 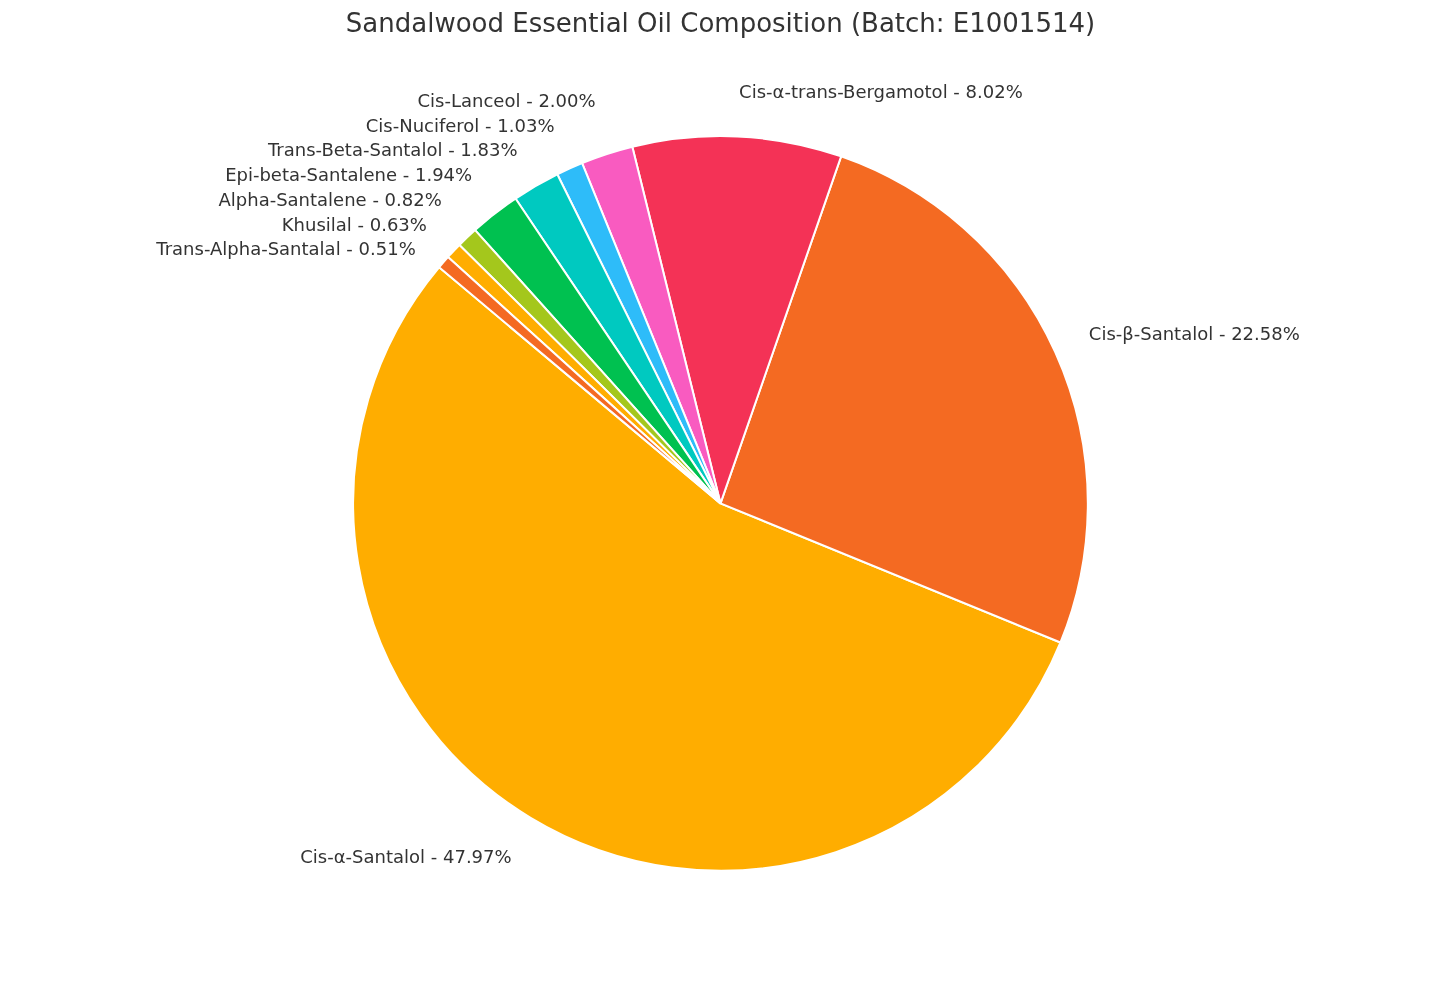 What do you see at coordinates (720, 22) in the screenshot?
I see `chart-title: Sandalwood Essential Oil Composition (Batch: E1001514)` at bounding box center [720, 22].